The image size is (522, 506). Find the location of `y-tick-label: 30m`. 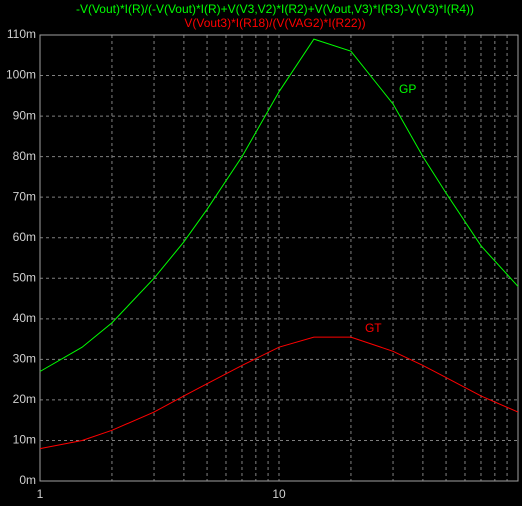

y-tick-label: 30m is located at coordinates (24, 359).